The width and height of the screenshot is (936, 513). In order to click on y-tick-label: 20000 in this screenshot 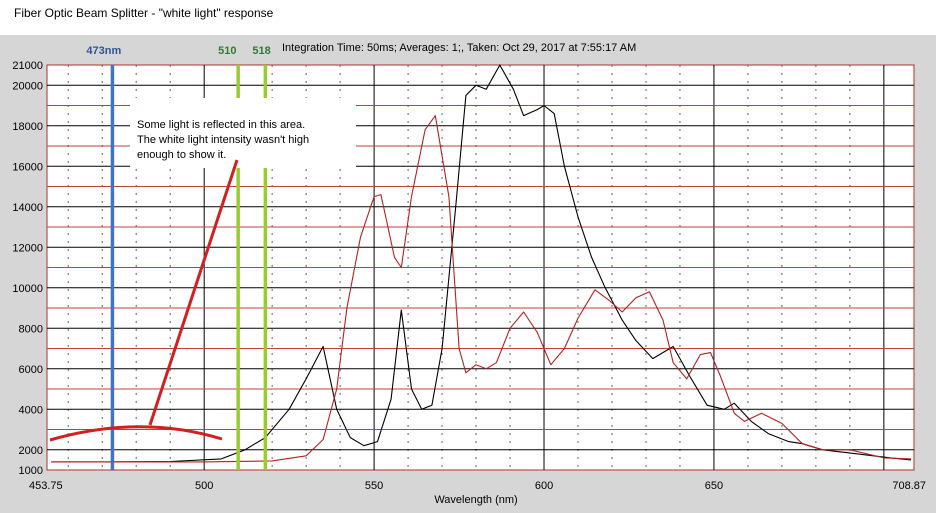, I will do `click(27, 86)`.